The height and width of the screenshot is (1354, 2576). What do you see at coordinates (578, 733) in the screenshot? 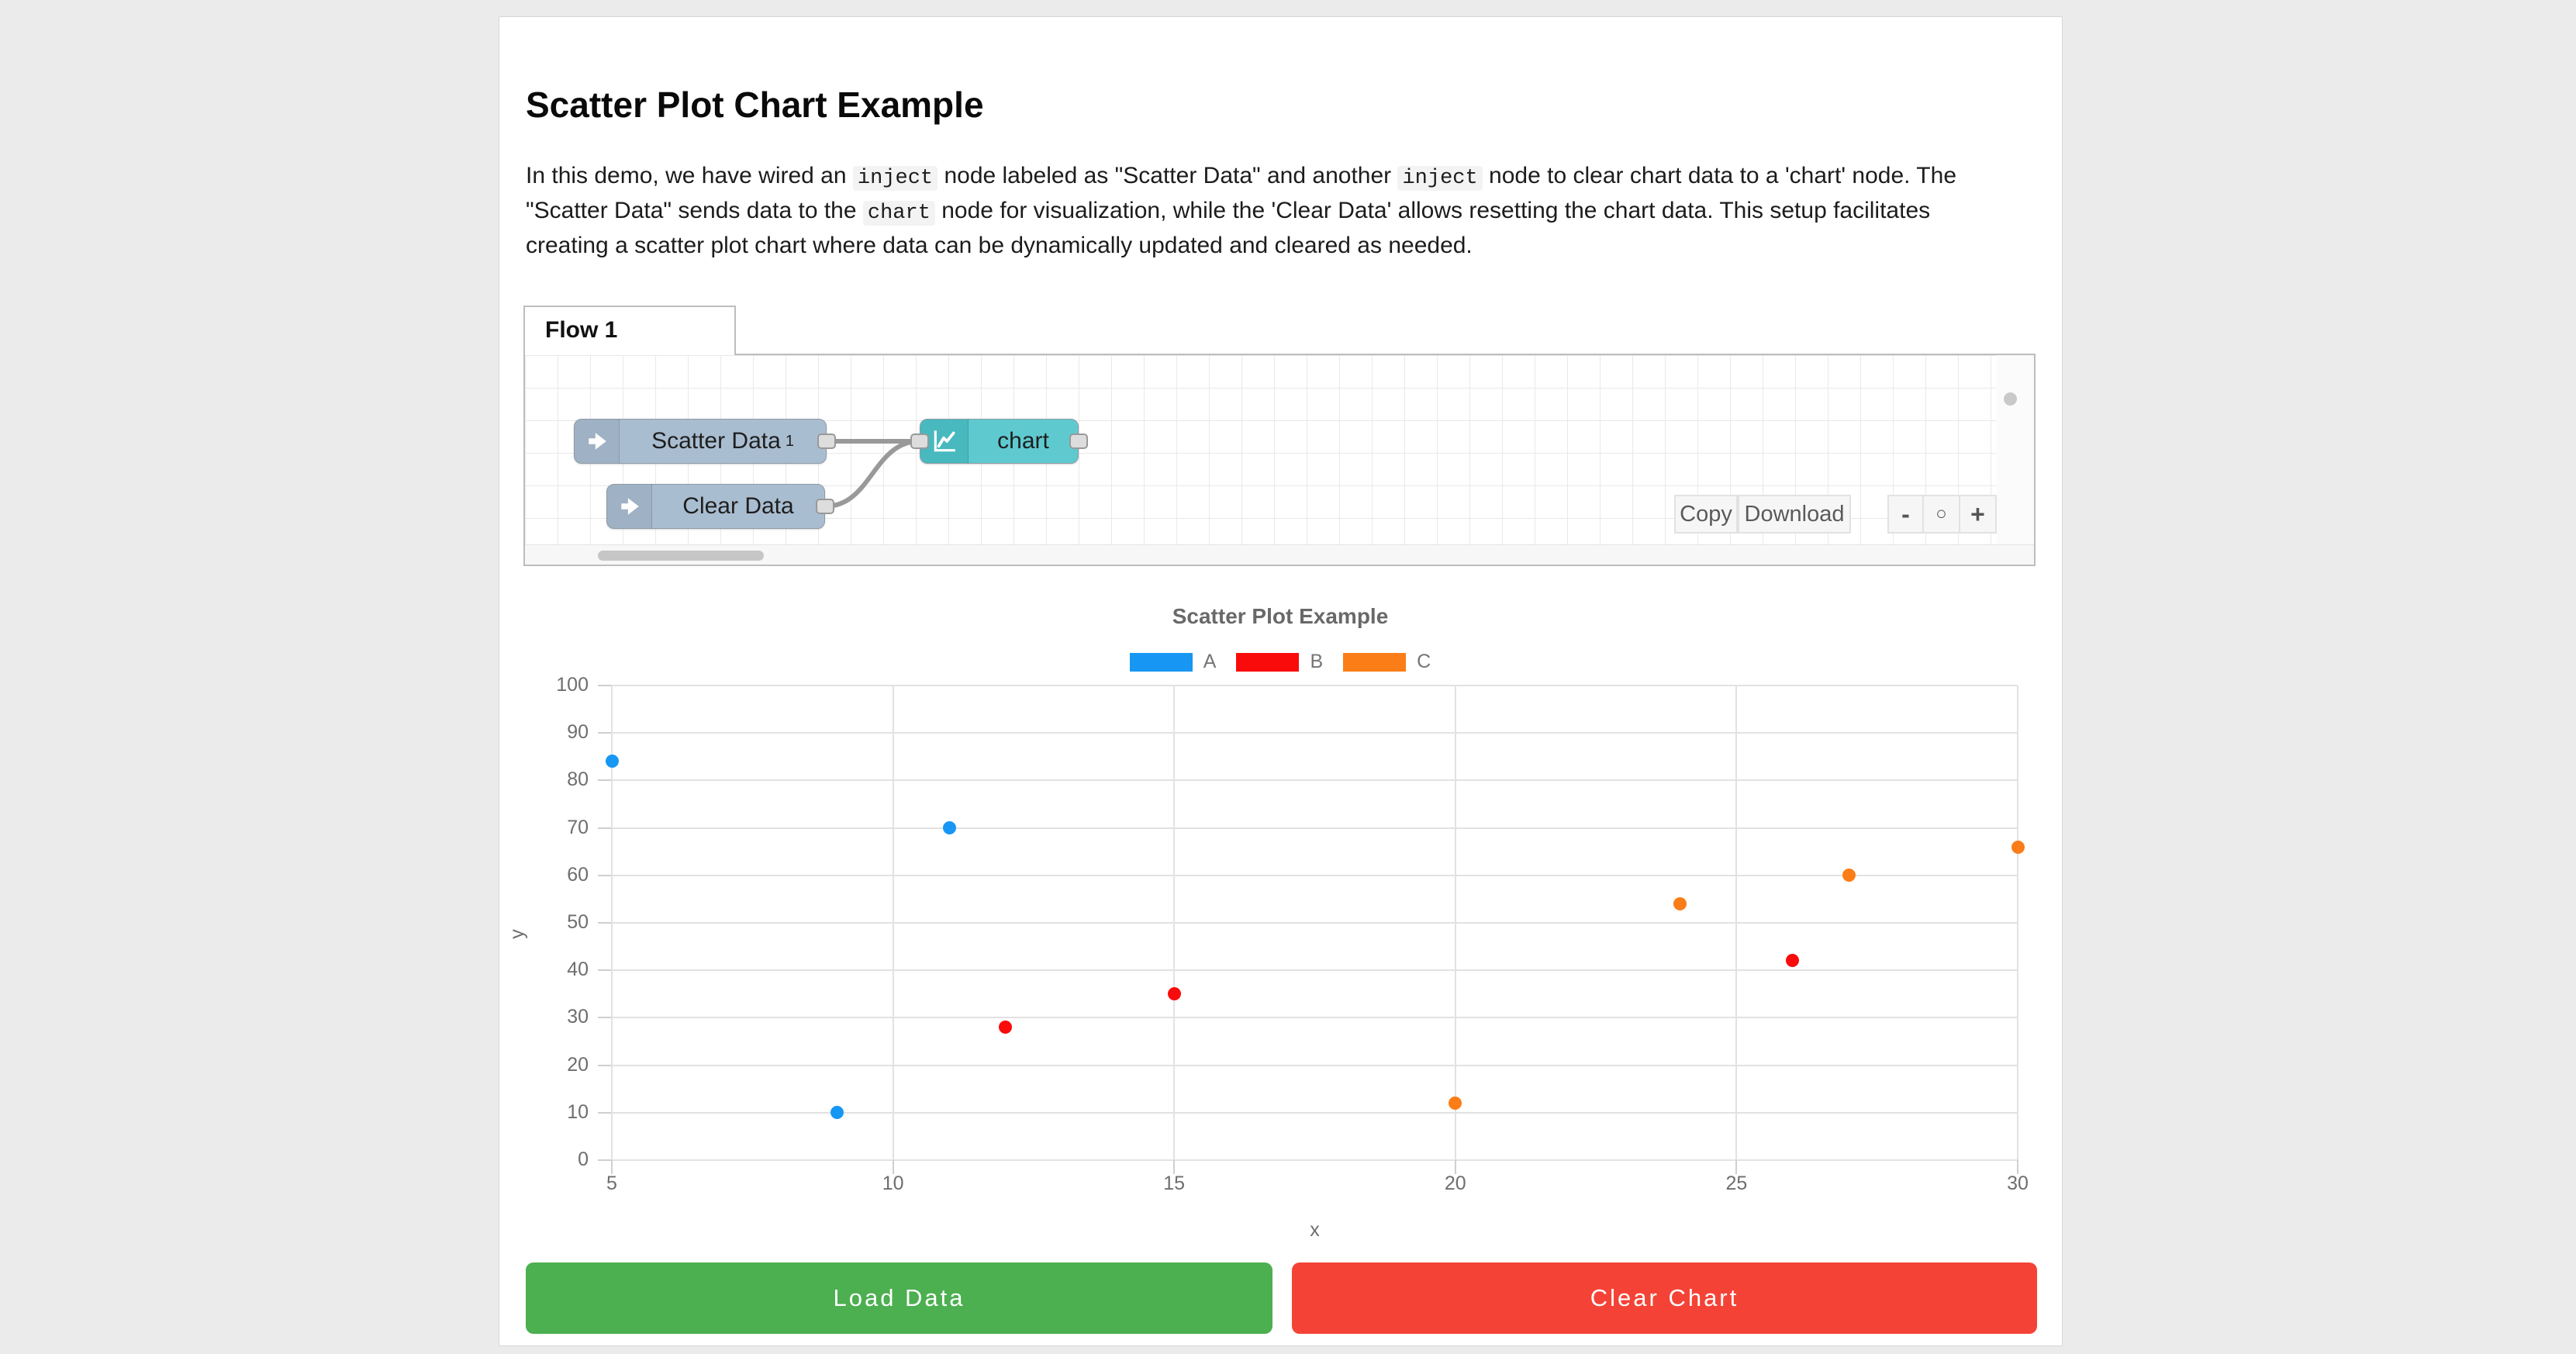
I see `y-tick-label: 90` at bounding box center [578, 733].